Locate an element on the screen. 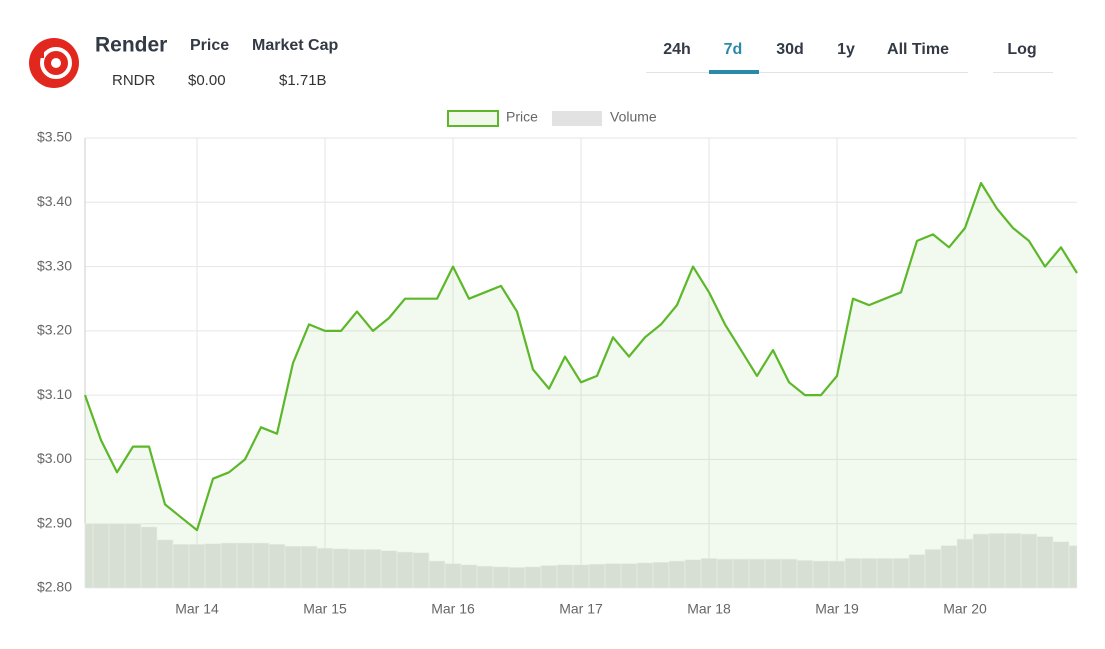 The height and width of the screenshot is (649, 1105). y-tick-label: $3.00 is located at coordinates (54, 458).